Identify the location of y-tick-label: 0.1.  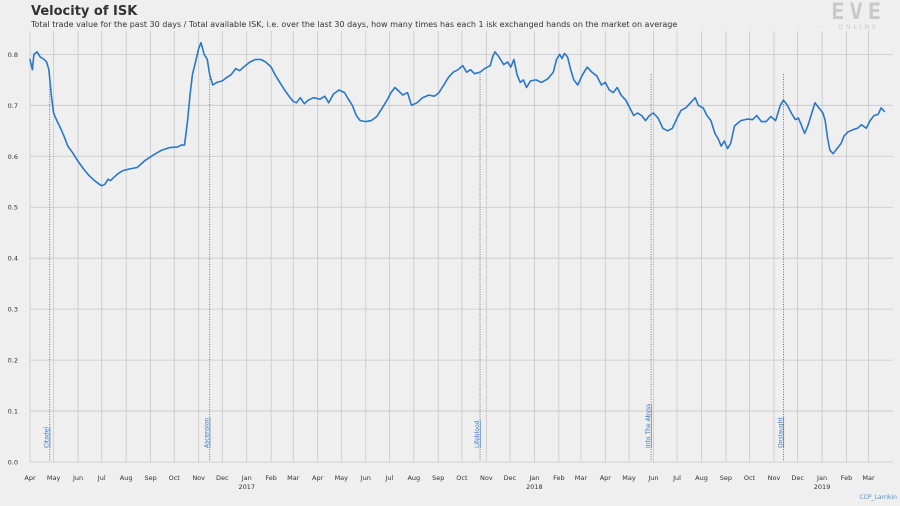
(13, 412).